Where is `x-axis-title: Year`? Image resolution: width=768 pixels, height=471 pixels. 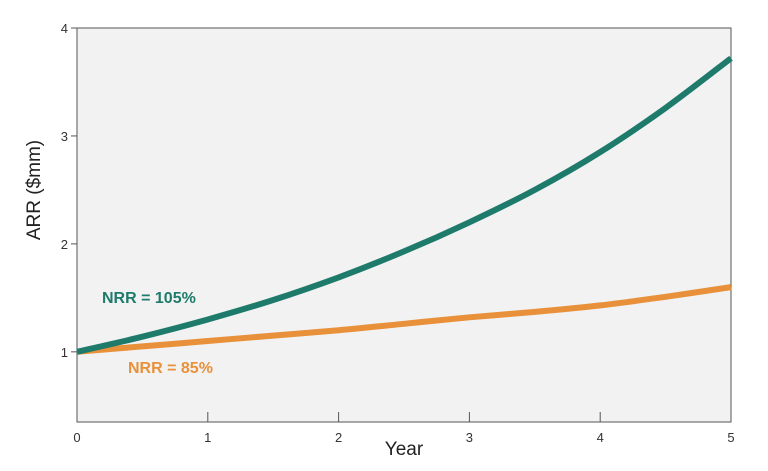 x-axis-title: Year is located at coordinates (404, 449).